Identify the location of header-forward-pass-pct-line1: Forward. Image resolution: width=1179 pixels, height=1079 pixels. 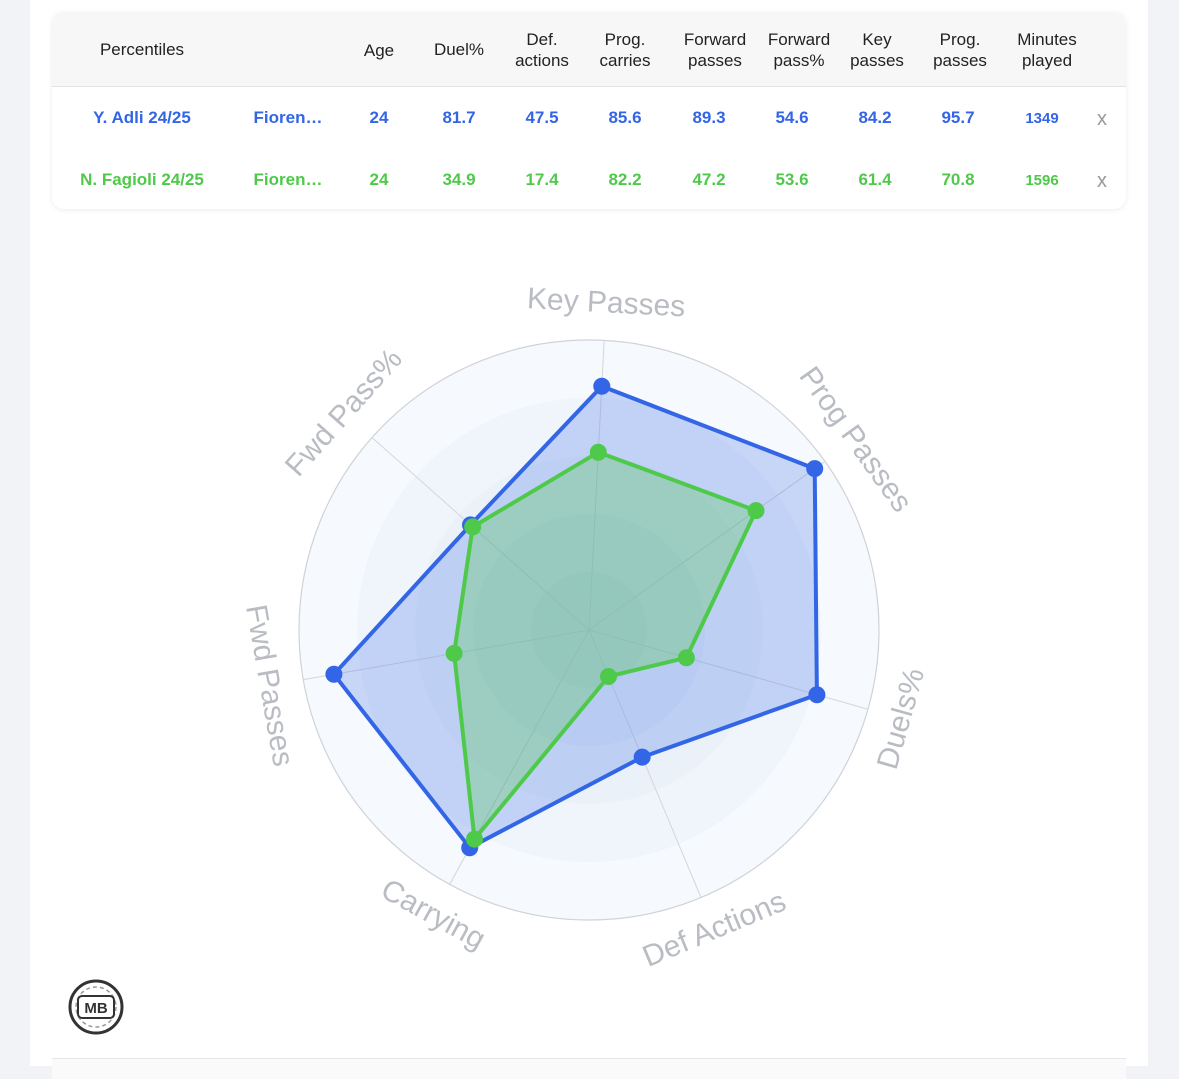
(799, 39).